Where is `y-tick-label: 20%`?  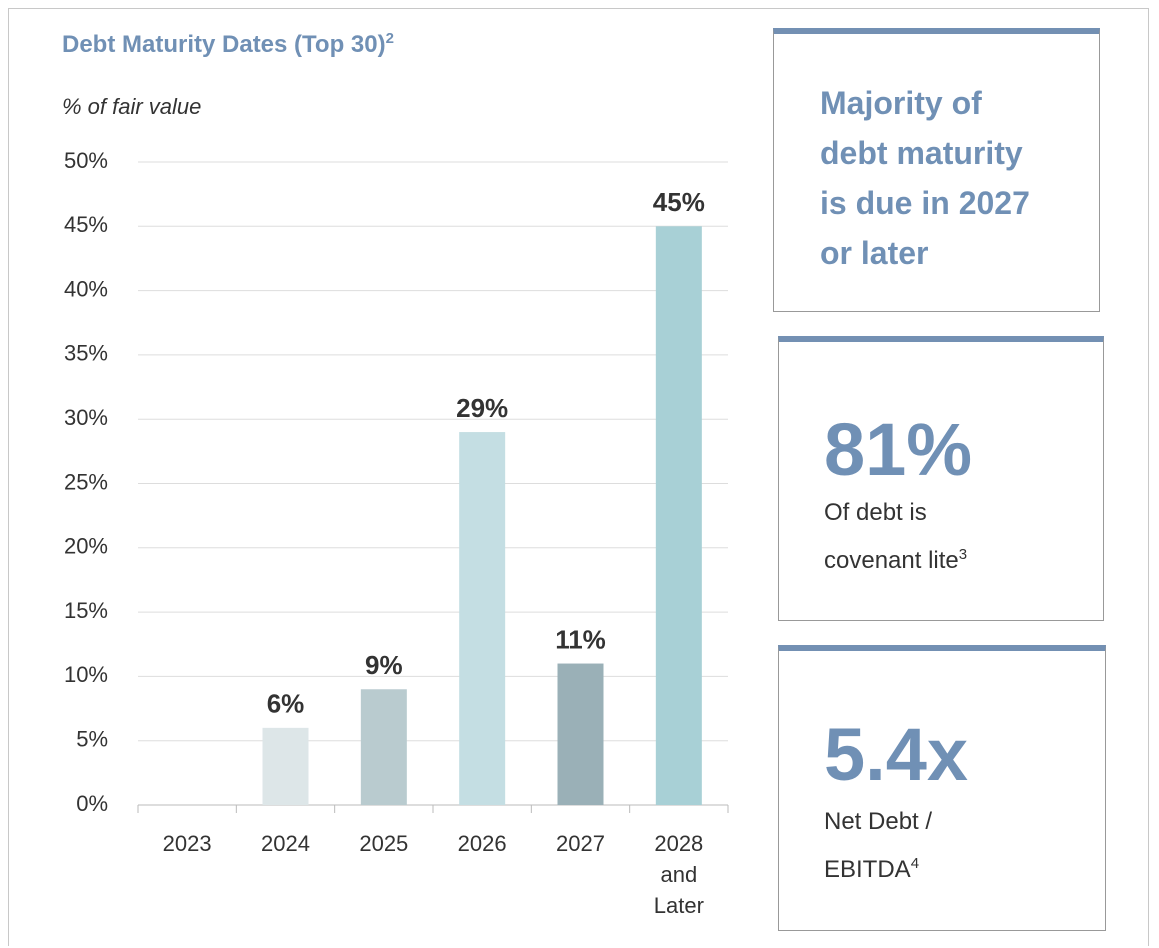 y-tick-label: 20% is located at coordinates (86, 546).